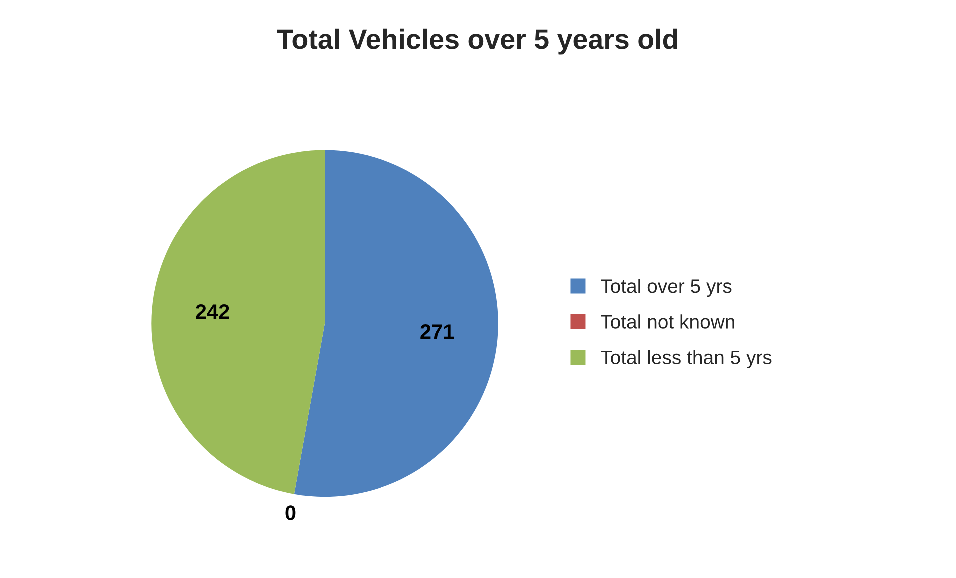 The height and width of the screenshot is (578, 956). I want to click on data-label: 271, so click(437, 332).